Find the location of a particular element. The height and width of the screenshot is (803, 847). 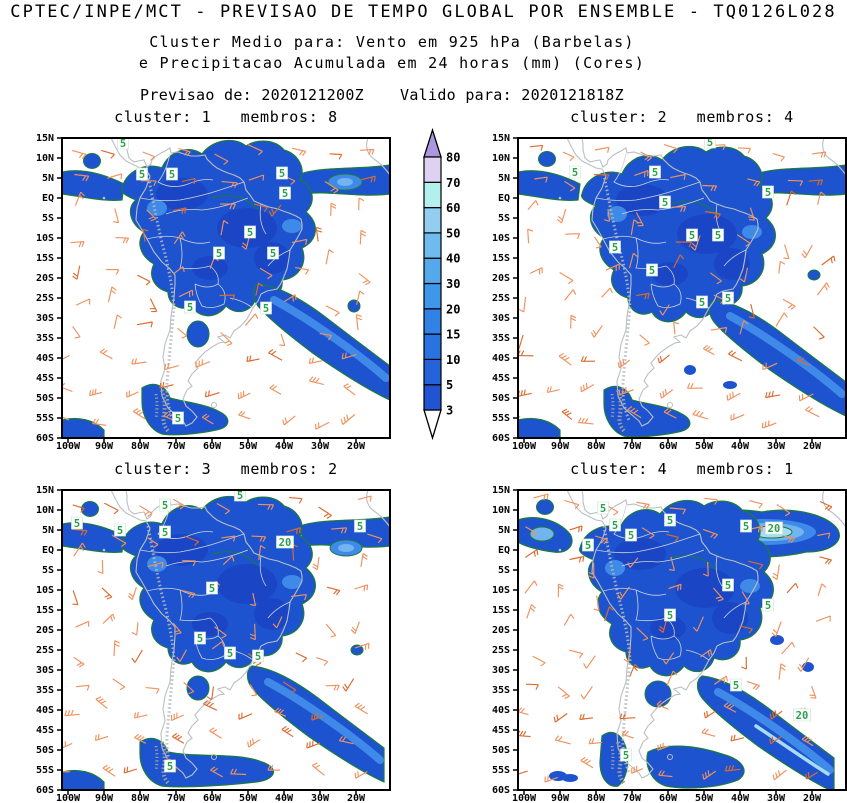

lon-tick-label: 80W is located at coordinates (596, 446).